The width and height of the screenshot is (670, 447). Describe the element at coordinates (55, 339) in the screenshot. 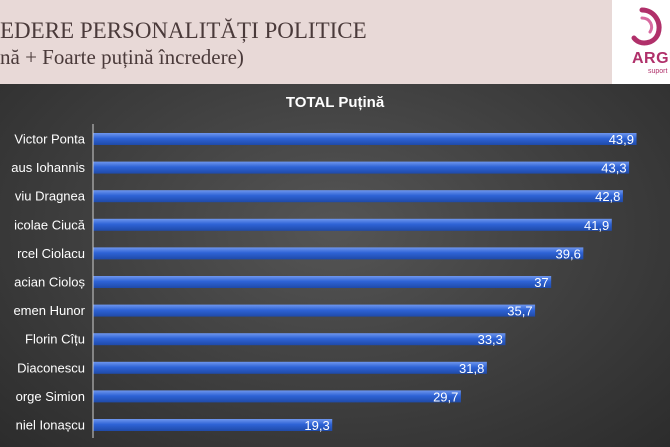

I see `category-label: Florin Cîțu` at that location.